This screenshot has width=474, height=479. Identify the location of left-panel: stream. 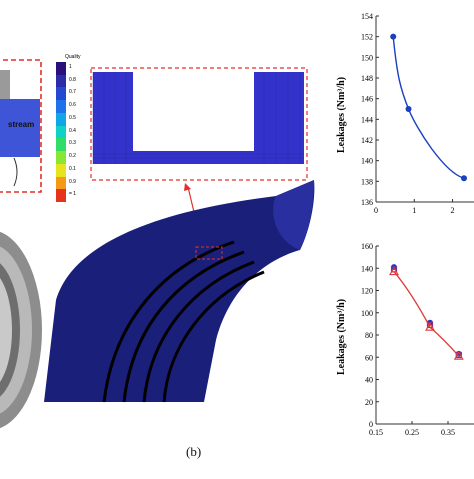
(23, 237).